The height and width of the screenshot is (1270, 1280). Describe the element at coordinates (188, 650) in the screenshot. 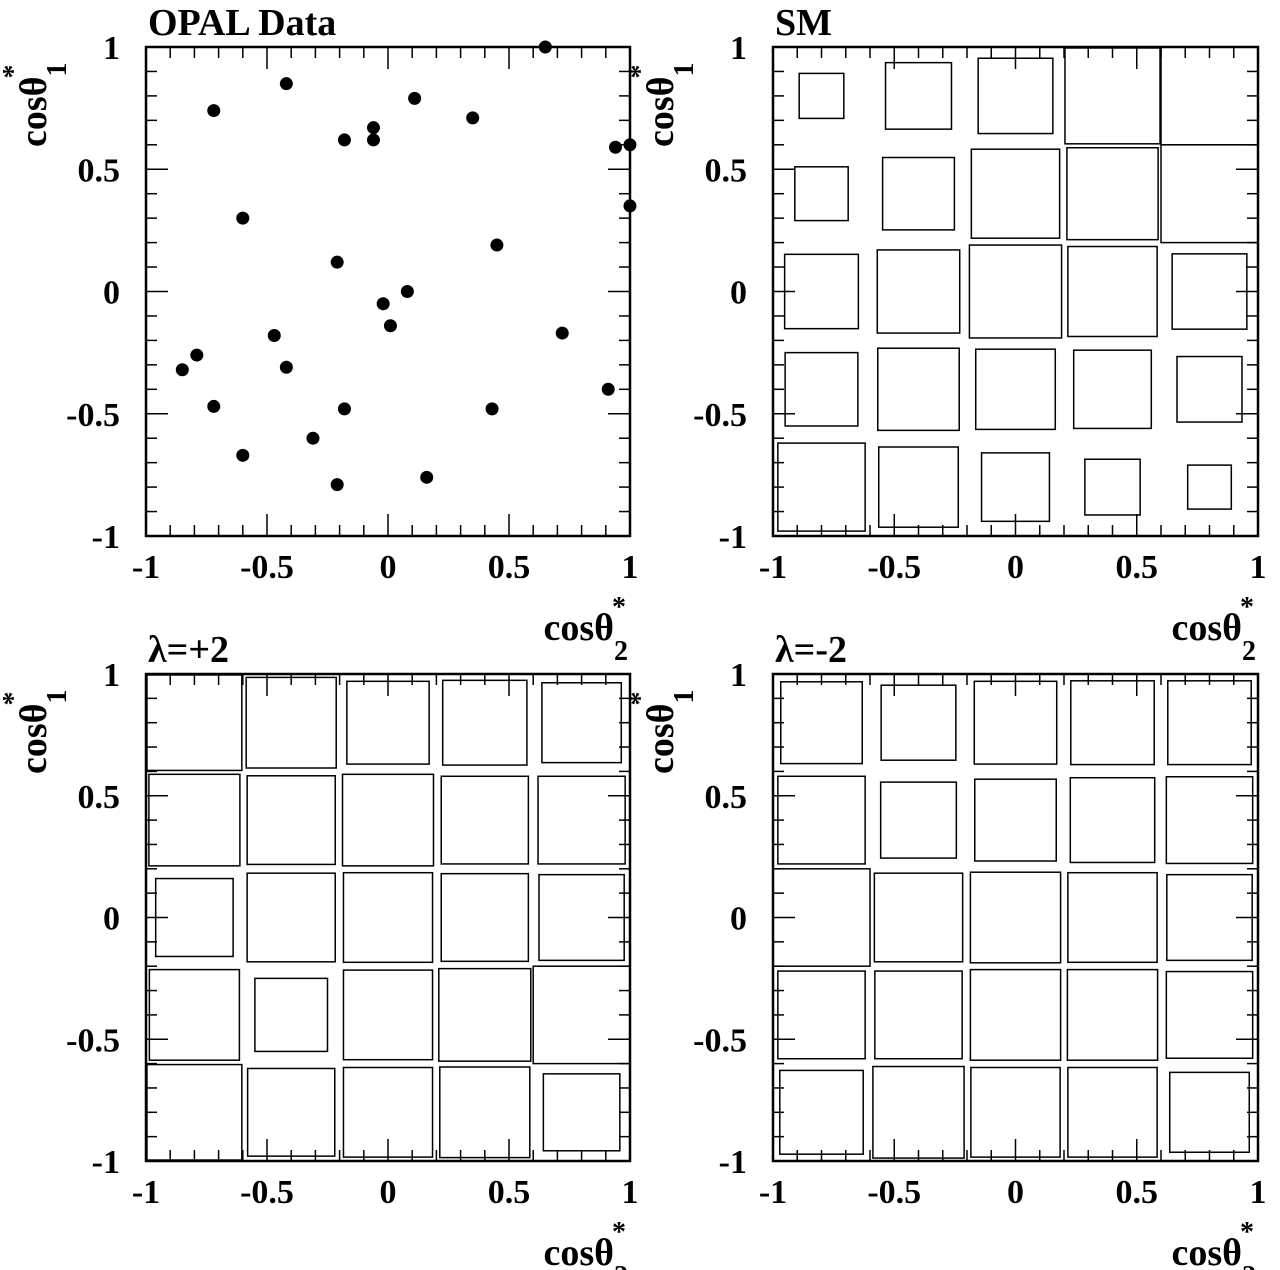

I see `panel-title: λ=+2` at that location.